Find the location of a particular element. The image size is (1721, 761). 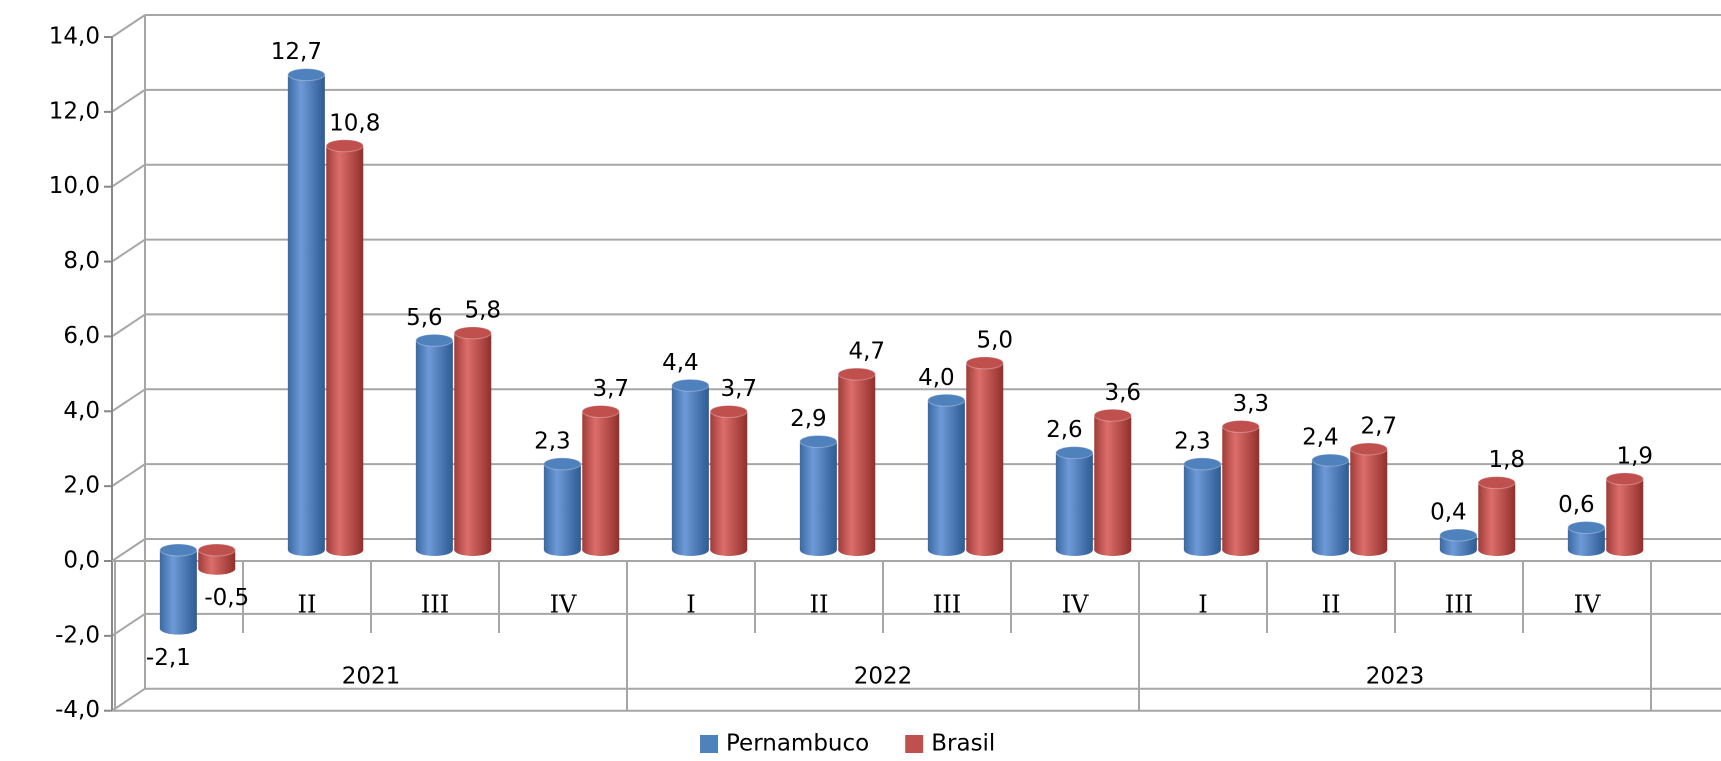

value-label: 2,9 is located at coordinates (808, 419).